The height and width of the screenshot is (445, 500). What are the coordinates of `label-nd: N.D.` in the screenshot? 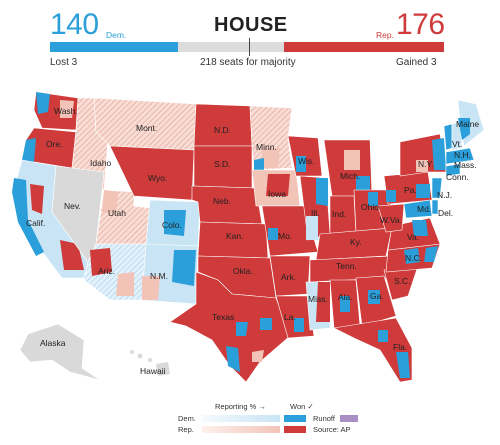 It's located at (222, 130).